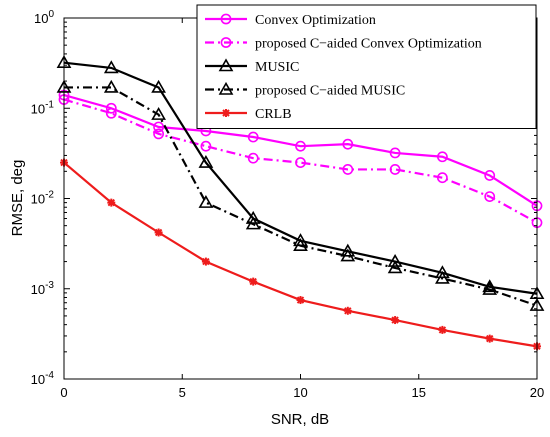  I want to click on legend-entry: proposed C−aided Convex Optimization, so click(343, 44).